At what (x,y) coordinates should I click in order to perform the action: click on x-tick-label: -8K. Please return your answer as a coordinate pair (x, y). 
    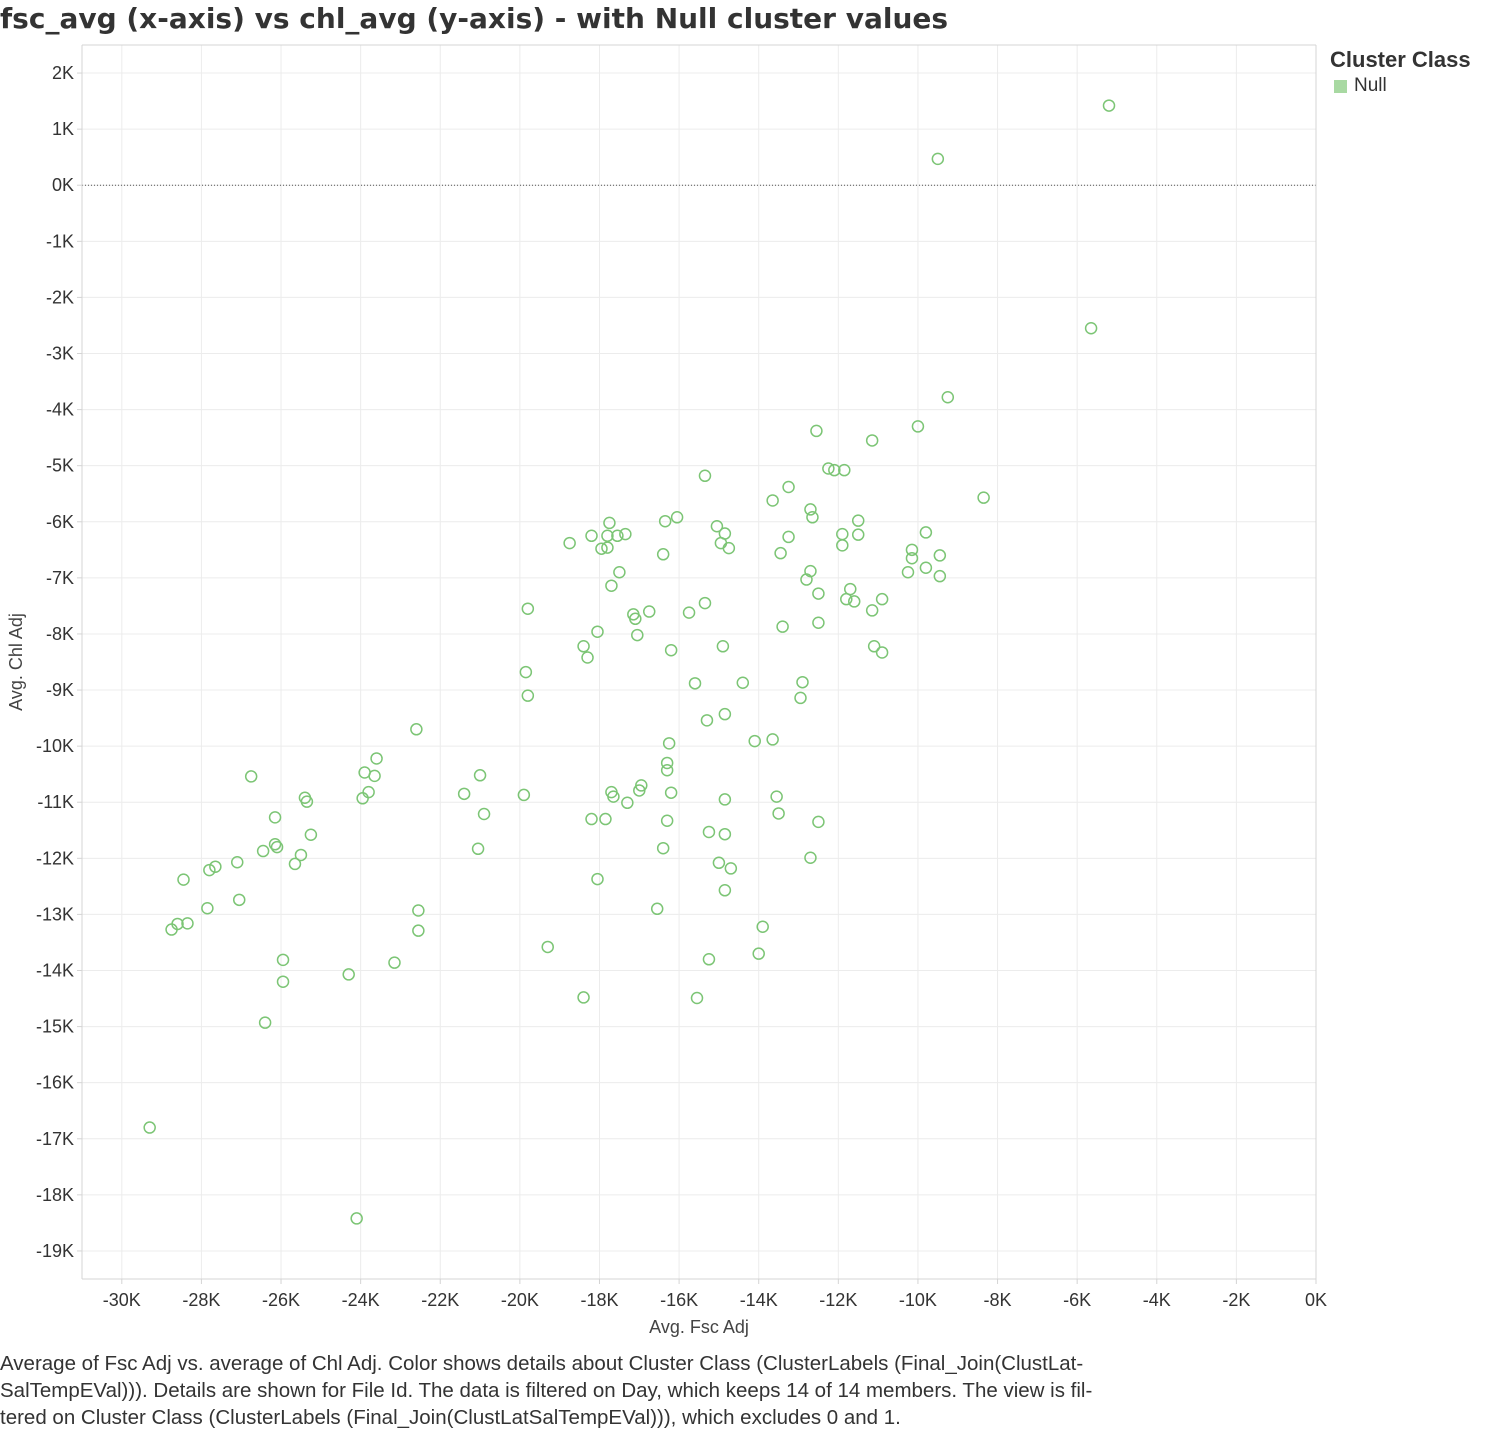
    Looking at the image, I should click on (998, 1300).